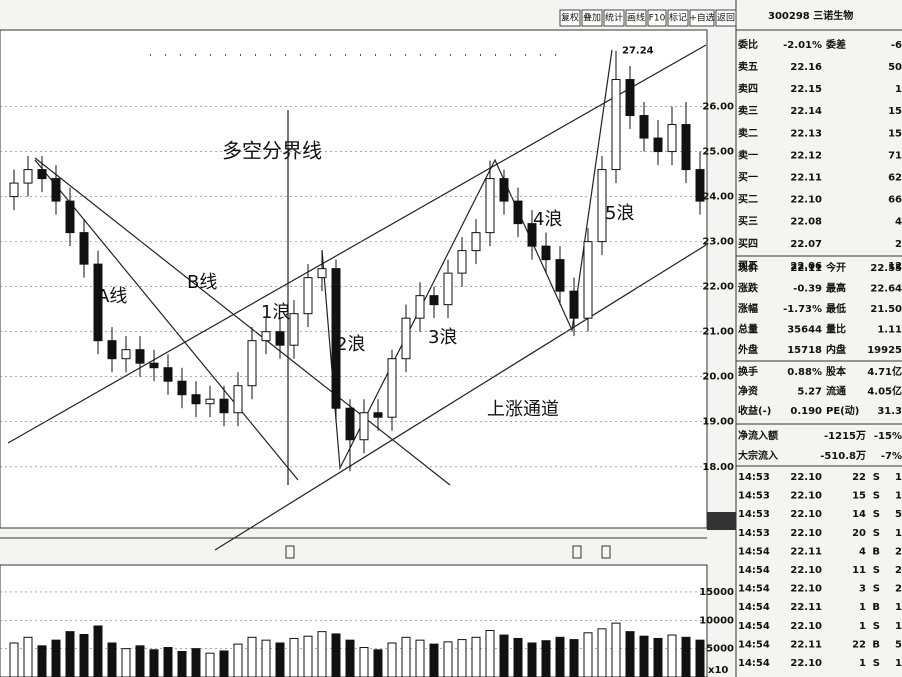 Image resolution: width=902 pixels, height=677 pixels. I want to click on annotation: 上涨通道, so click(523, 409).